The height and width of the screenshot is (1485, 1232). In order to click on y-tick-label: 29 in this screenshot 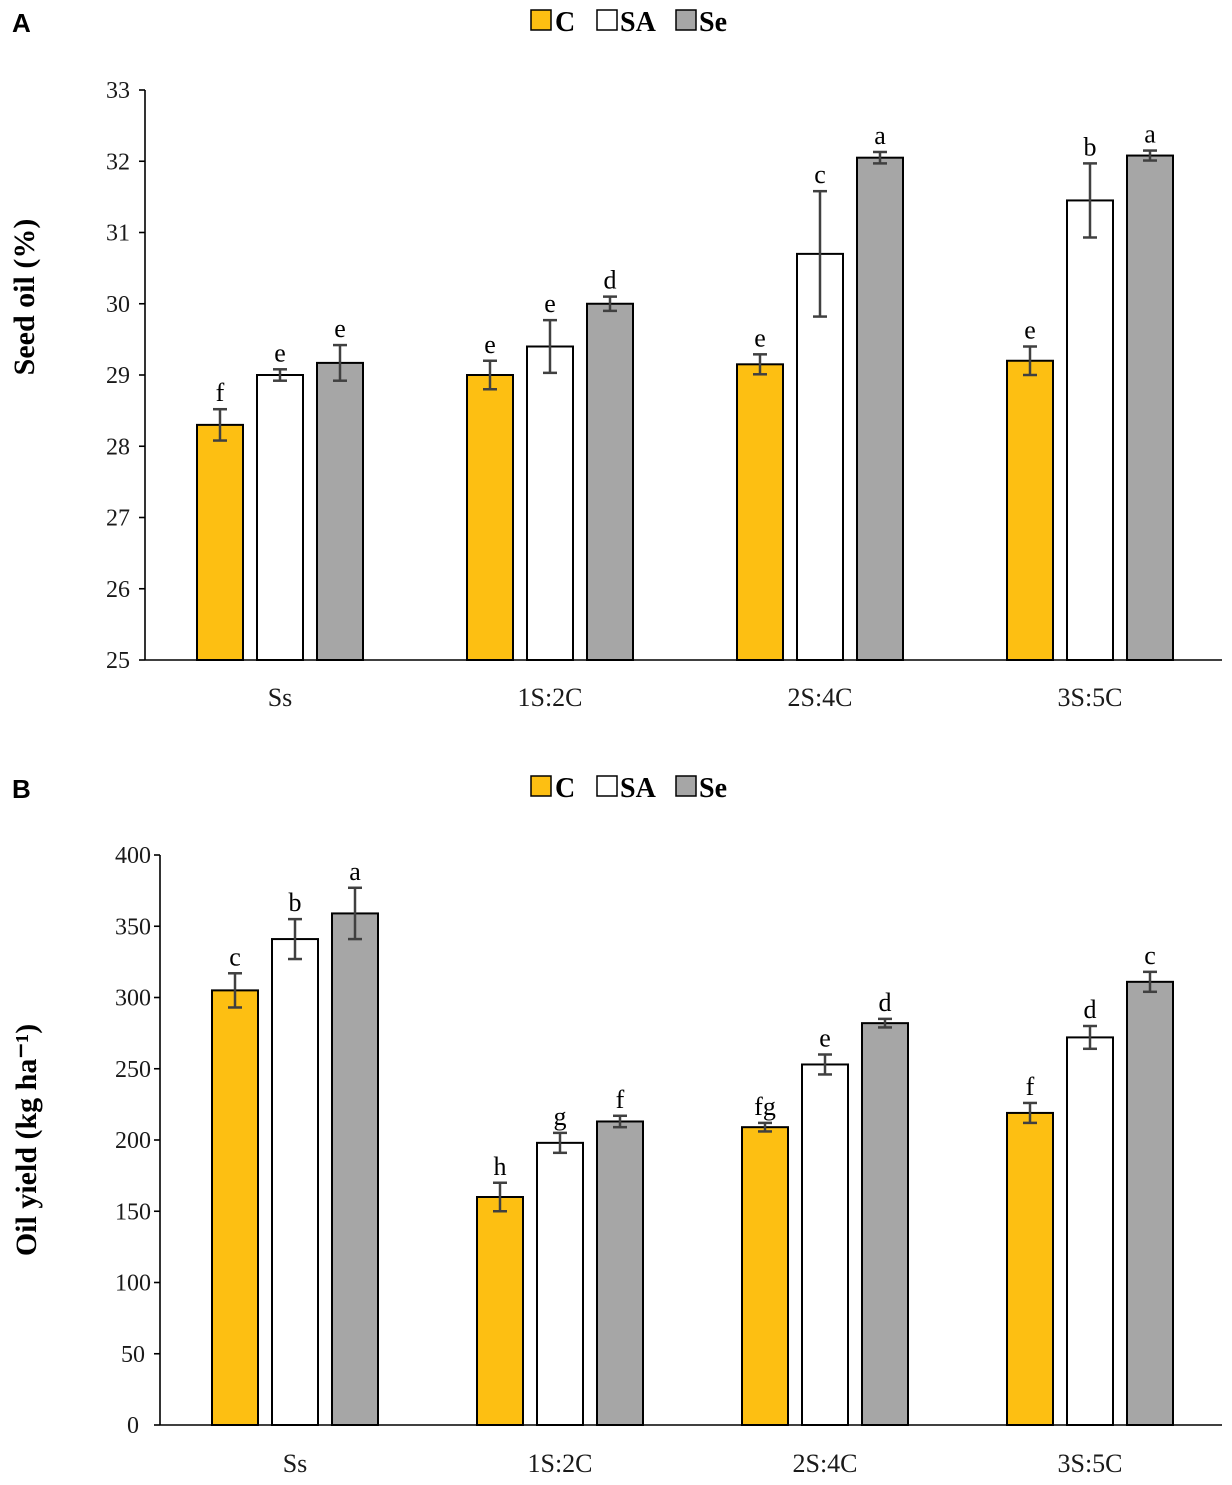, I will do `click(118, 376)`.